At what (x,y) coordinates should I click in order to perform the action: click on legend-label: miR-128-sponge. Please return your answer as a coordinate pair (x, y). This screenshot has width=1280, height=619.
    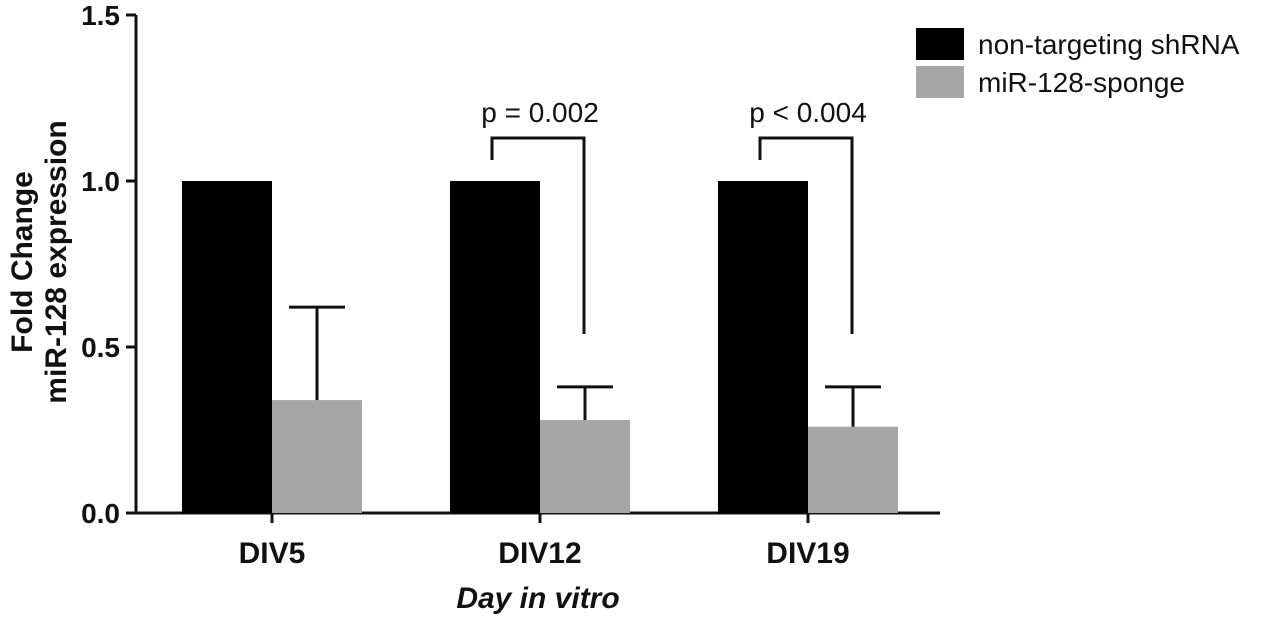
    Looking at the image, I should click on (1081, 82).